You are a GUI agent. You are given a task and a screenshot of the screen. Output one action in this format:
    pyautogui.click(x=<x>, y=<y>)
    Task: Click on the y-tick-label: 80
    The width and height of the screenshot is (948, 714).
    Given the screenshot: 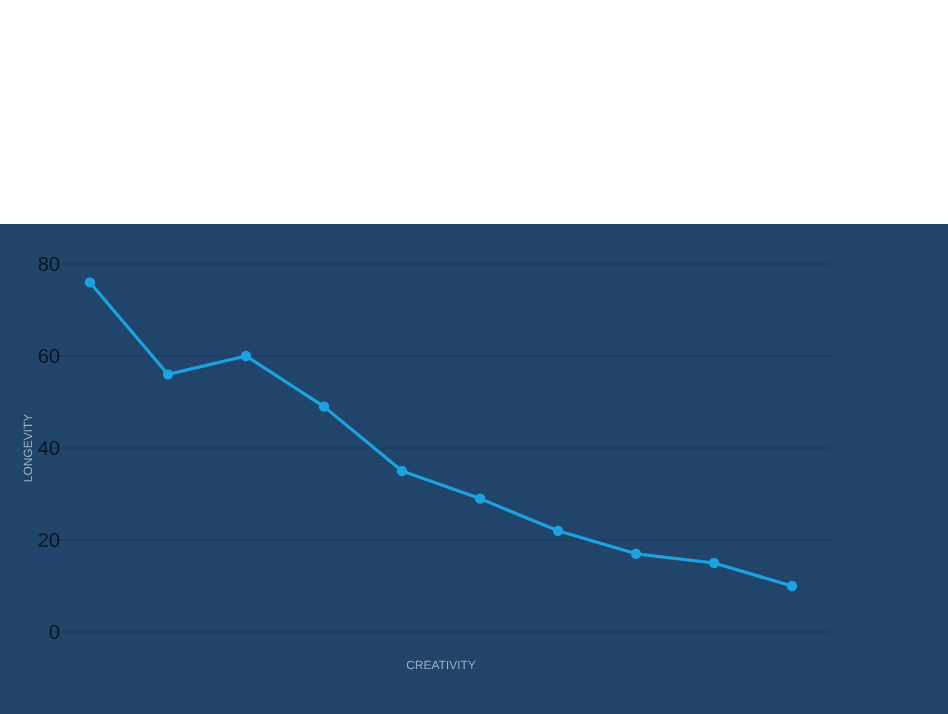 What is the action you would take?
    pyautogui.click(x=49, y=264)
    